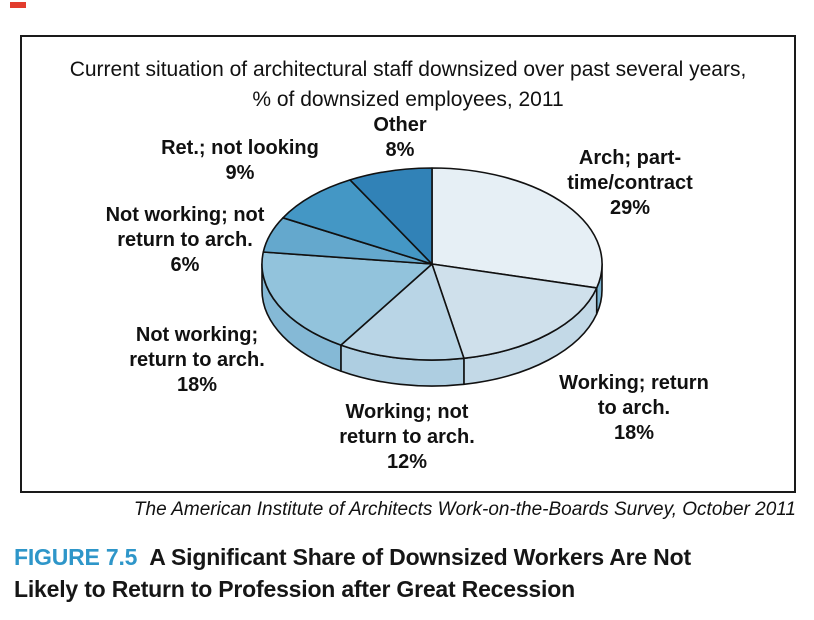  I want to click on pie-label-not-working-not-return: Not working; not return to arch. 6%, so click(185, 240).